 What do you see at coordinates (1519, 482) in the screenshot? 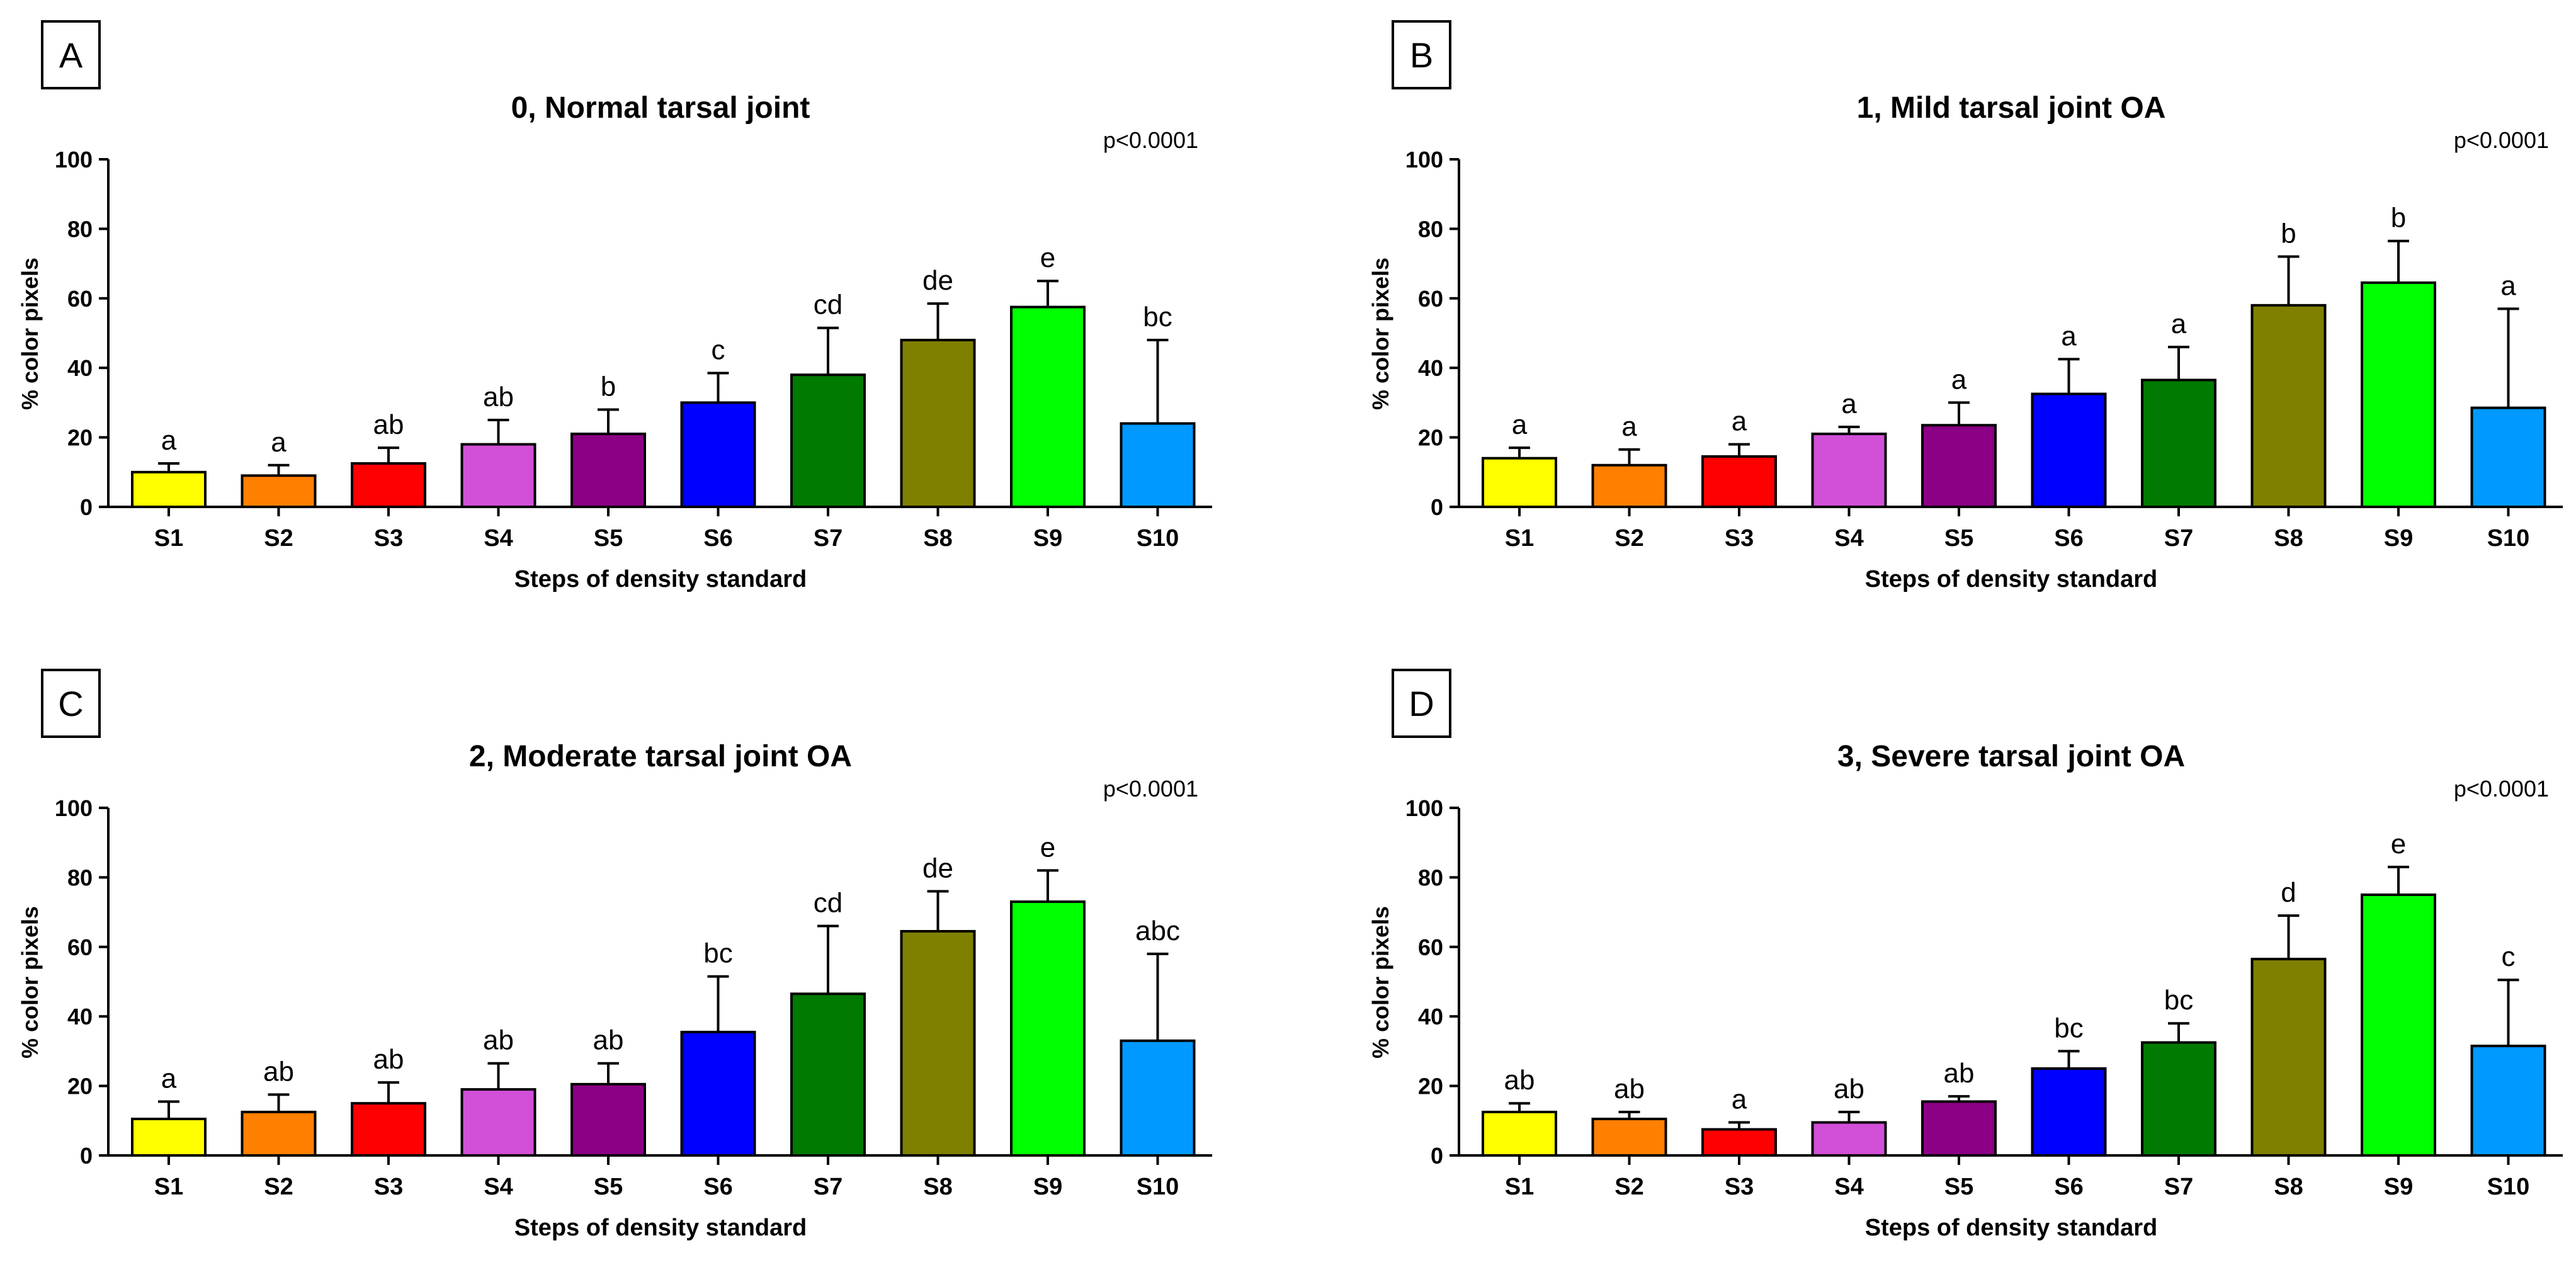
I see `bar-s1` at bounding box center [1519, 482].